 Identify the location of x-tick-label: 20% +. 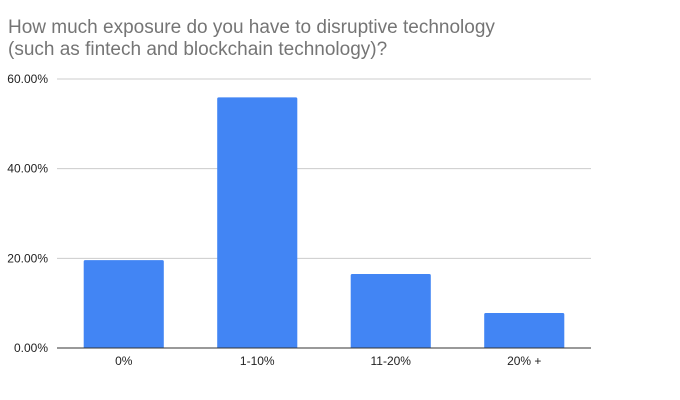
(524, 361).